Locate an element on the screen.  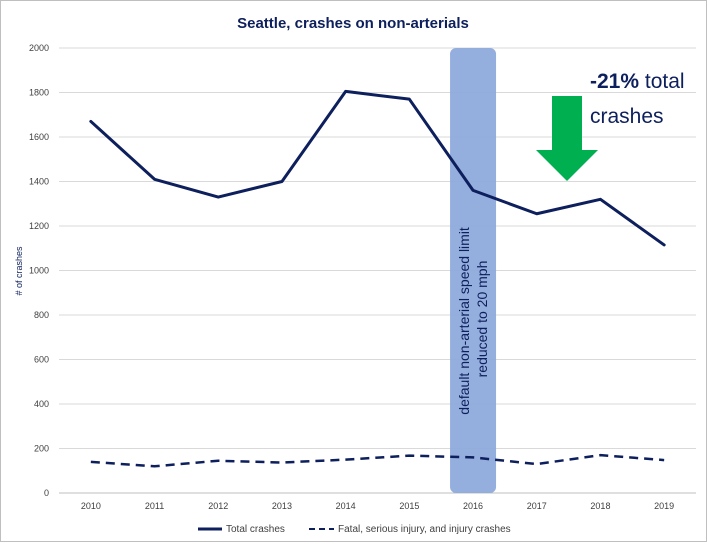
y-tick-label: 0 is located at coordinates (46, 493).